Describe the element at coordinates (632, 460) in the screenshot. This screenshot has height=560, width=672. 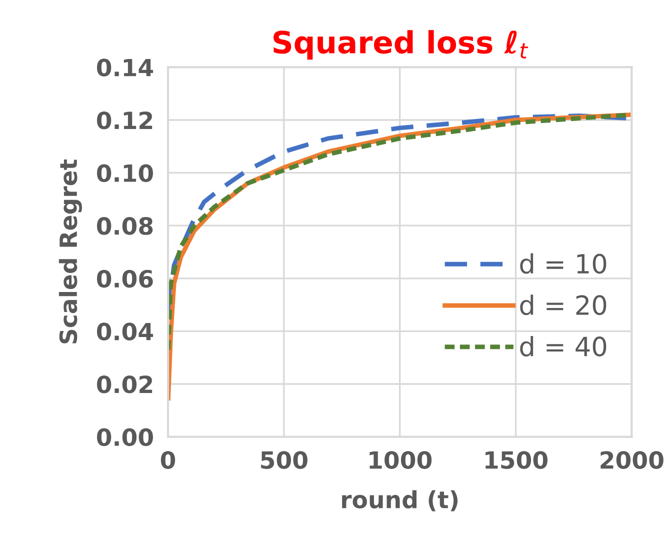
I see `x-tick-label: 2000` at that location.